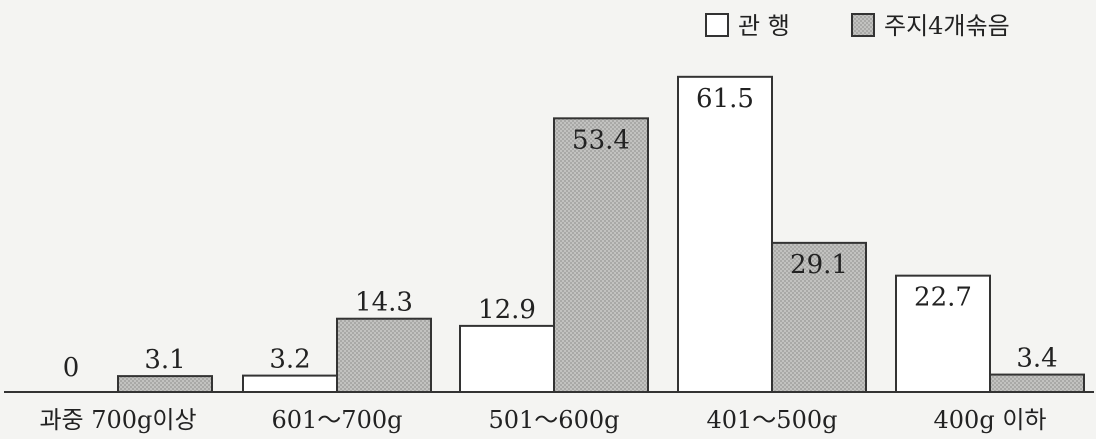  Describe the element at coordinates (764, 26) in the screenshot. I see `legend-label-0: 관 행` at that location.